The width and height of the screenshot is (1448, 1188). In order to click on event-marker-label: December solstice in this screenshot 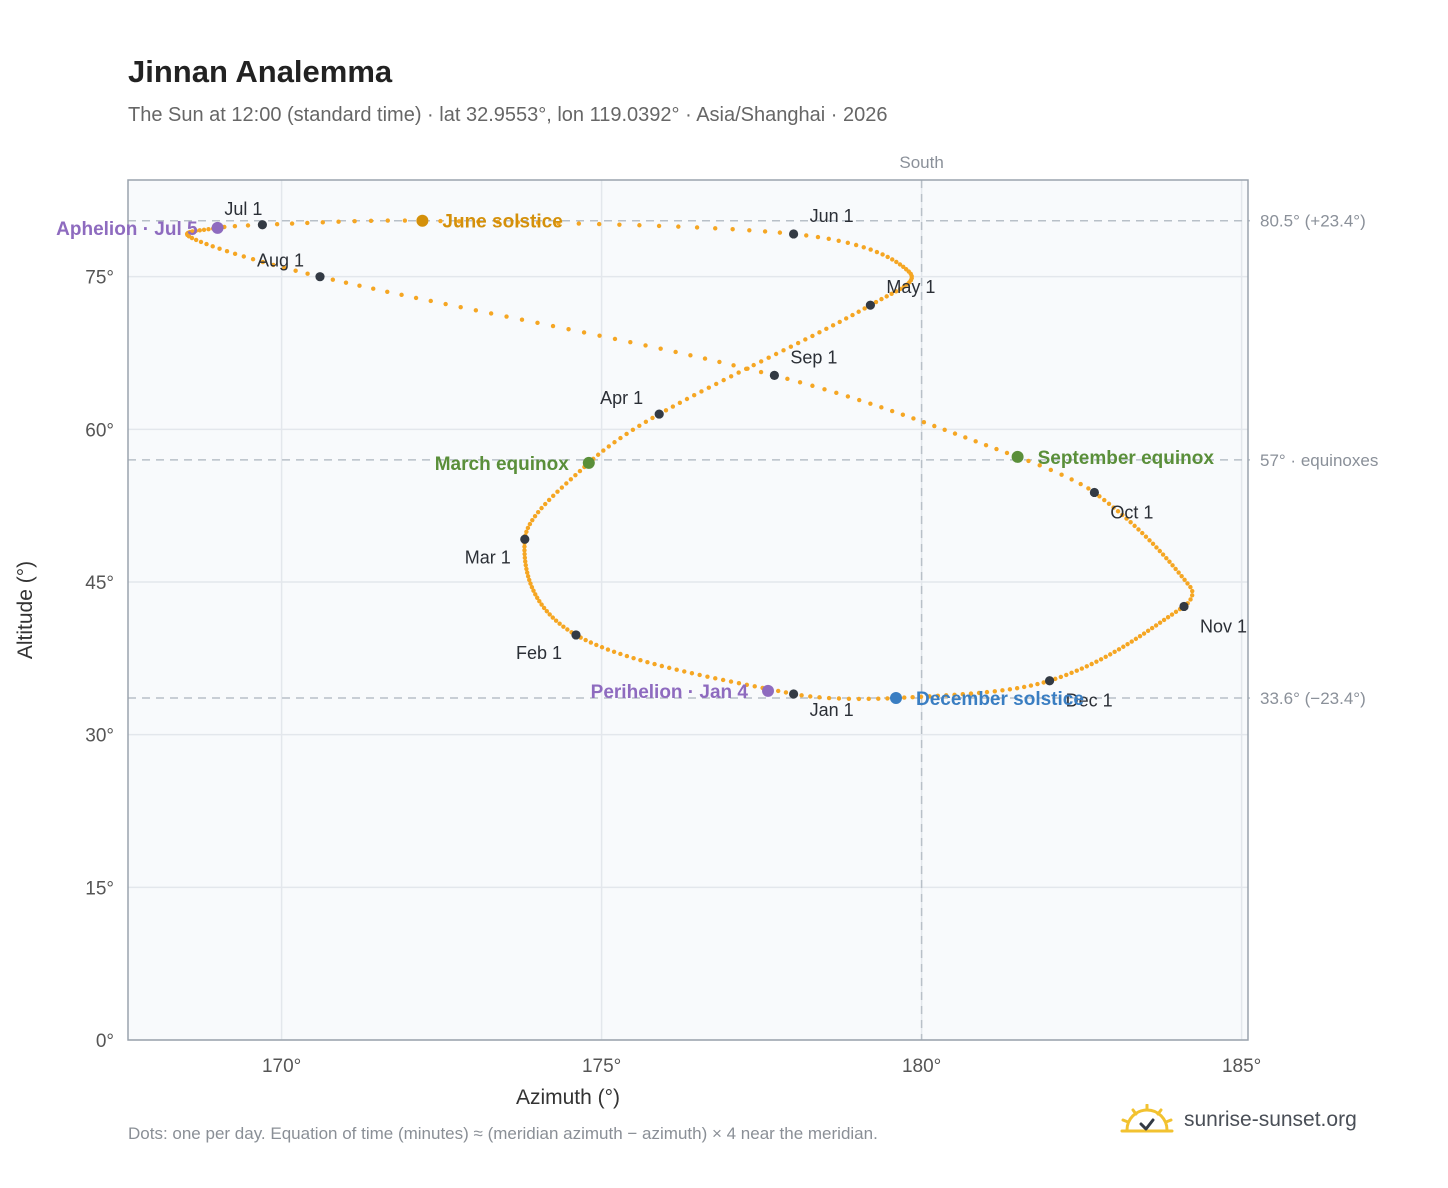, I will do `click(1000, 699)`.